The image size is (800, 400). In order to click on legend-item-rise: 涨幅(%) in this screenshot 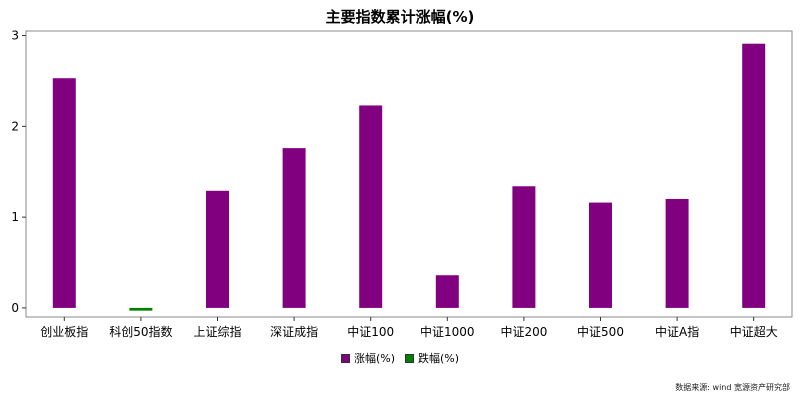, I will do `click(367, 358)`.